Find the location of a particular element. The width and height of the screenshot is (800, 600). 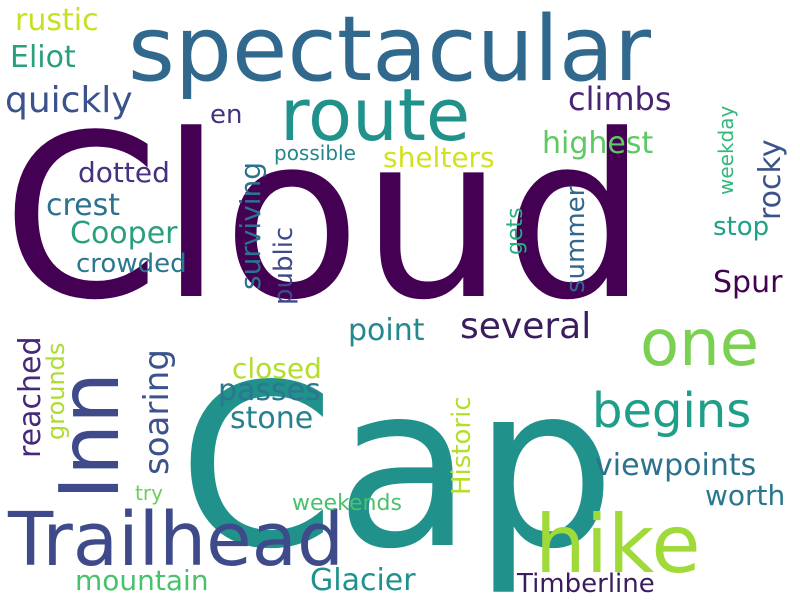

word-spectacular: spectacular is located at coordinates (389, 51).